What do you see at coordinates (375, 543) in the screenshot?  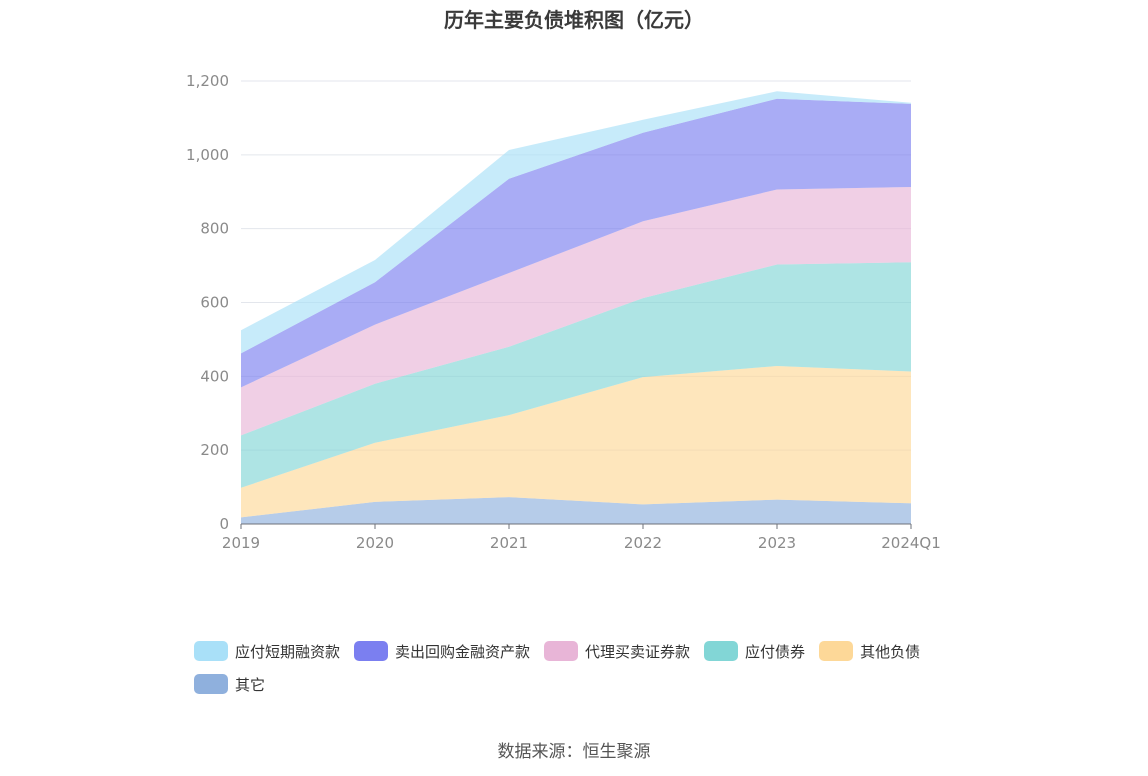 I see `x-tick-label: 2020` at bounding box center [375, 543].